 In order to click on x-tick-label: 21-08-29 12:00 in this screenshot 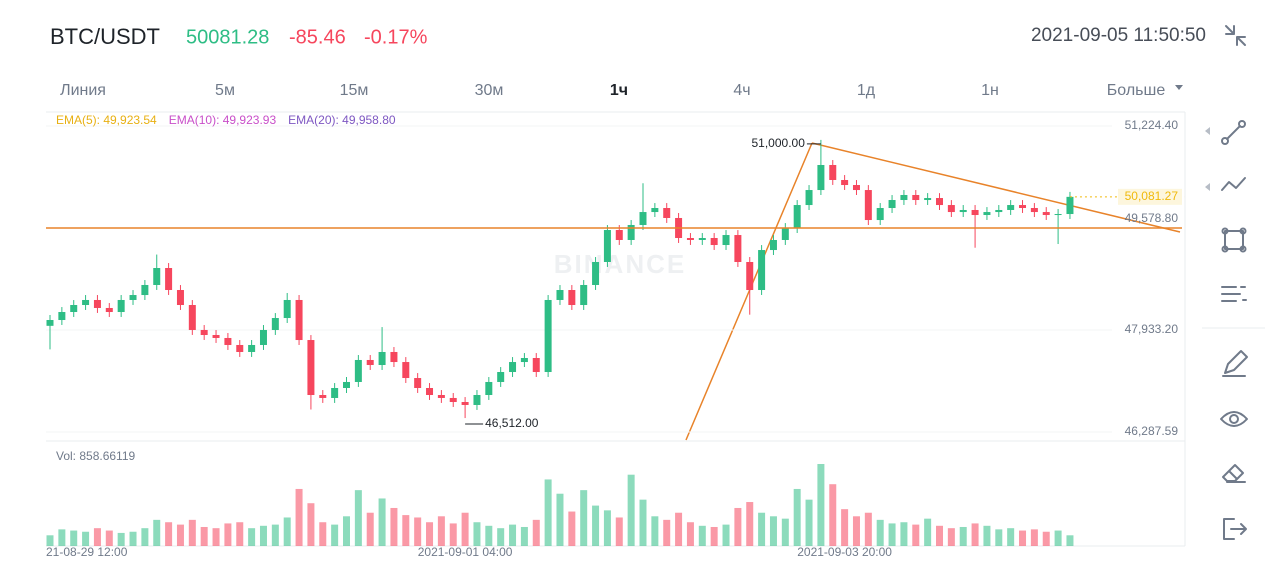, I will do `click(87, 552)`.